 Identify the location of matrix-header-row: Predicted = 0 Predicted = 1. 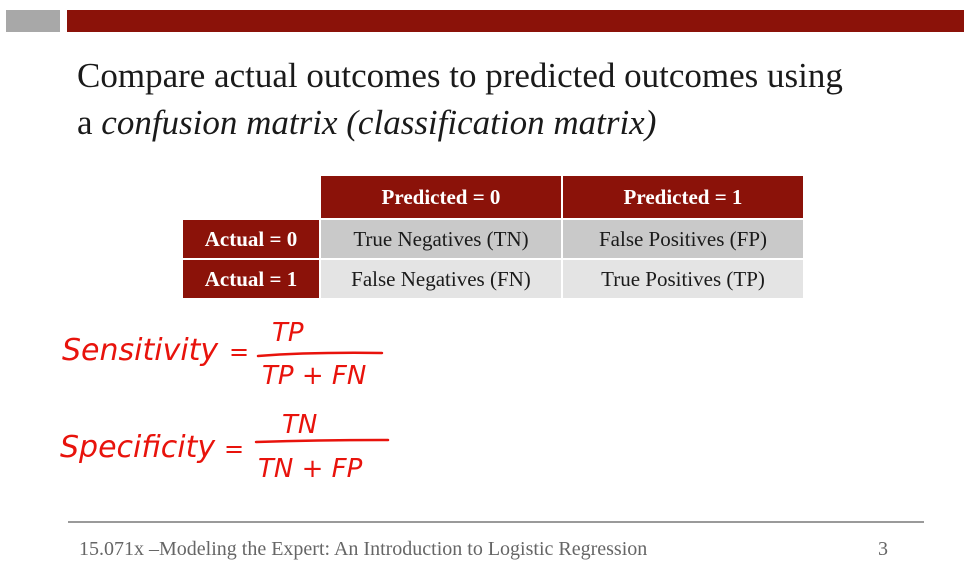
(493, 197).